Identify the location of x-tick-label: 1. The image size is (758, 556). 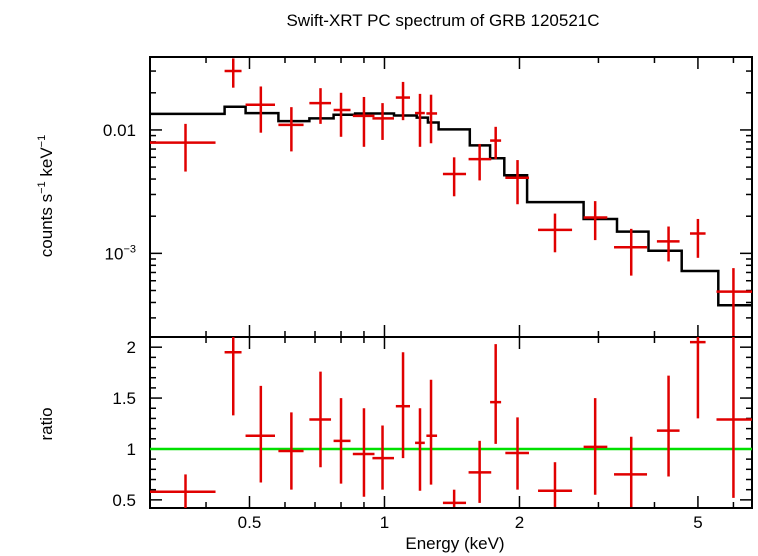
(384, 522).